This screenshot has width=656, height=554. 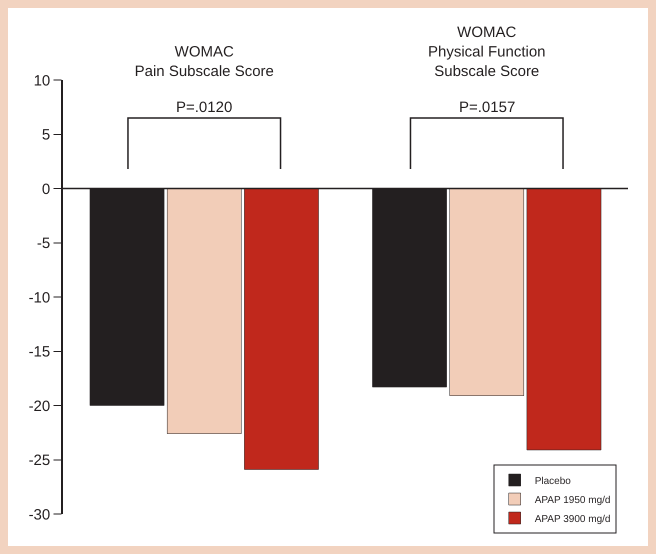 What do you see at coordinates (204, 107) in the screenshot?
I see `annotation: P=.0120` at bounding box center [204, 107].